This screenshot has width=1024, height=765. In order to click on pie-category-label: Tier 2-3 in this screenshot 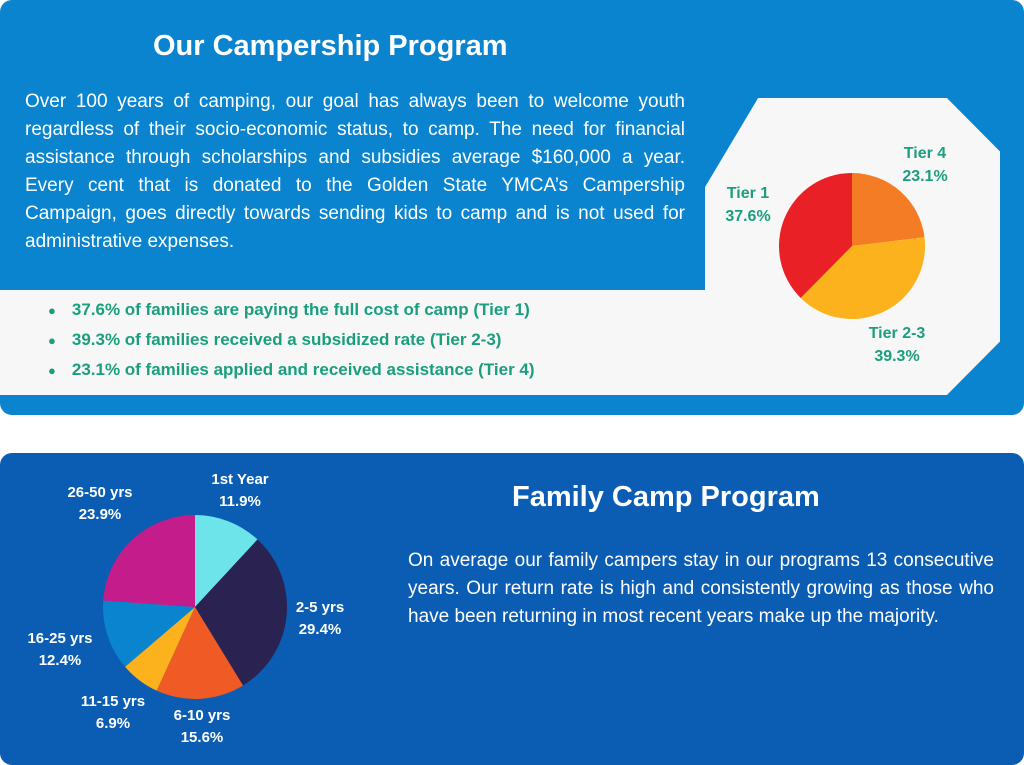, I will do `click(897, 333)`.